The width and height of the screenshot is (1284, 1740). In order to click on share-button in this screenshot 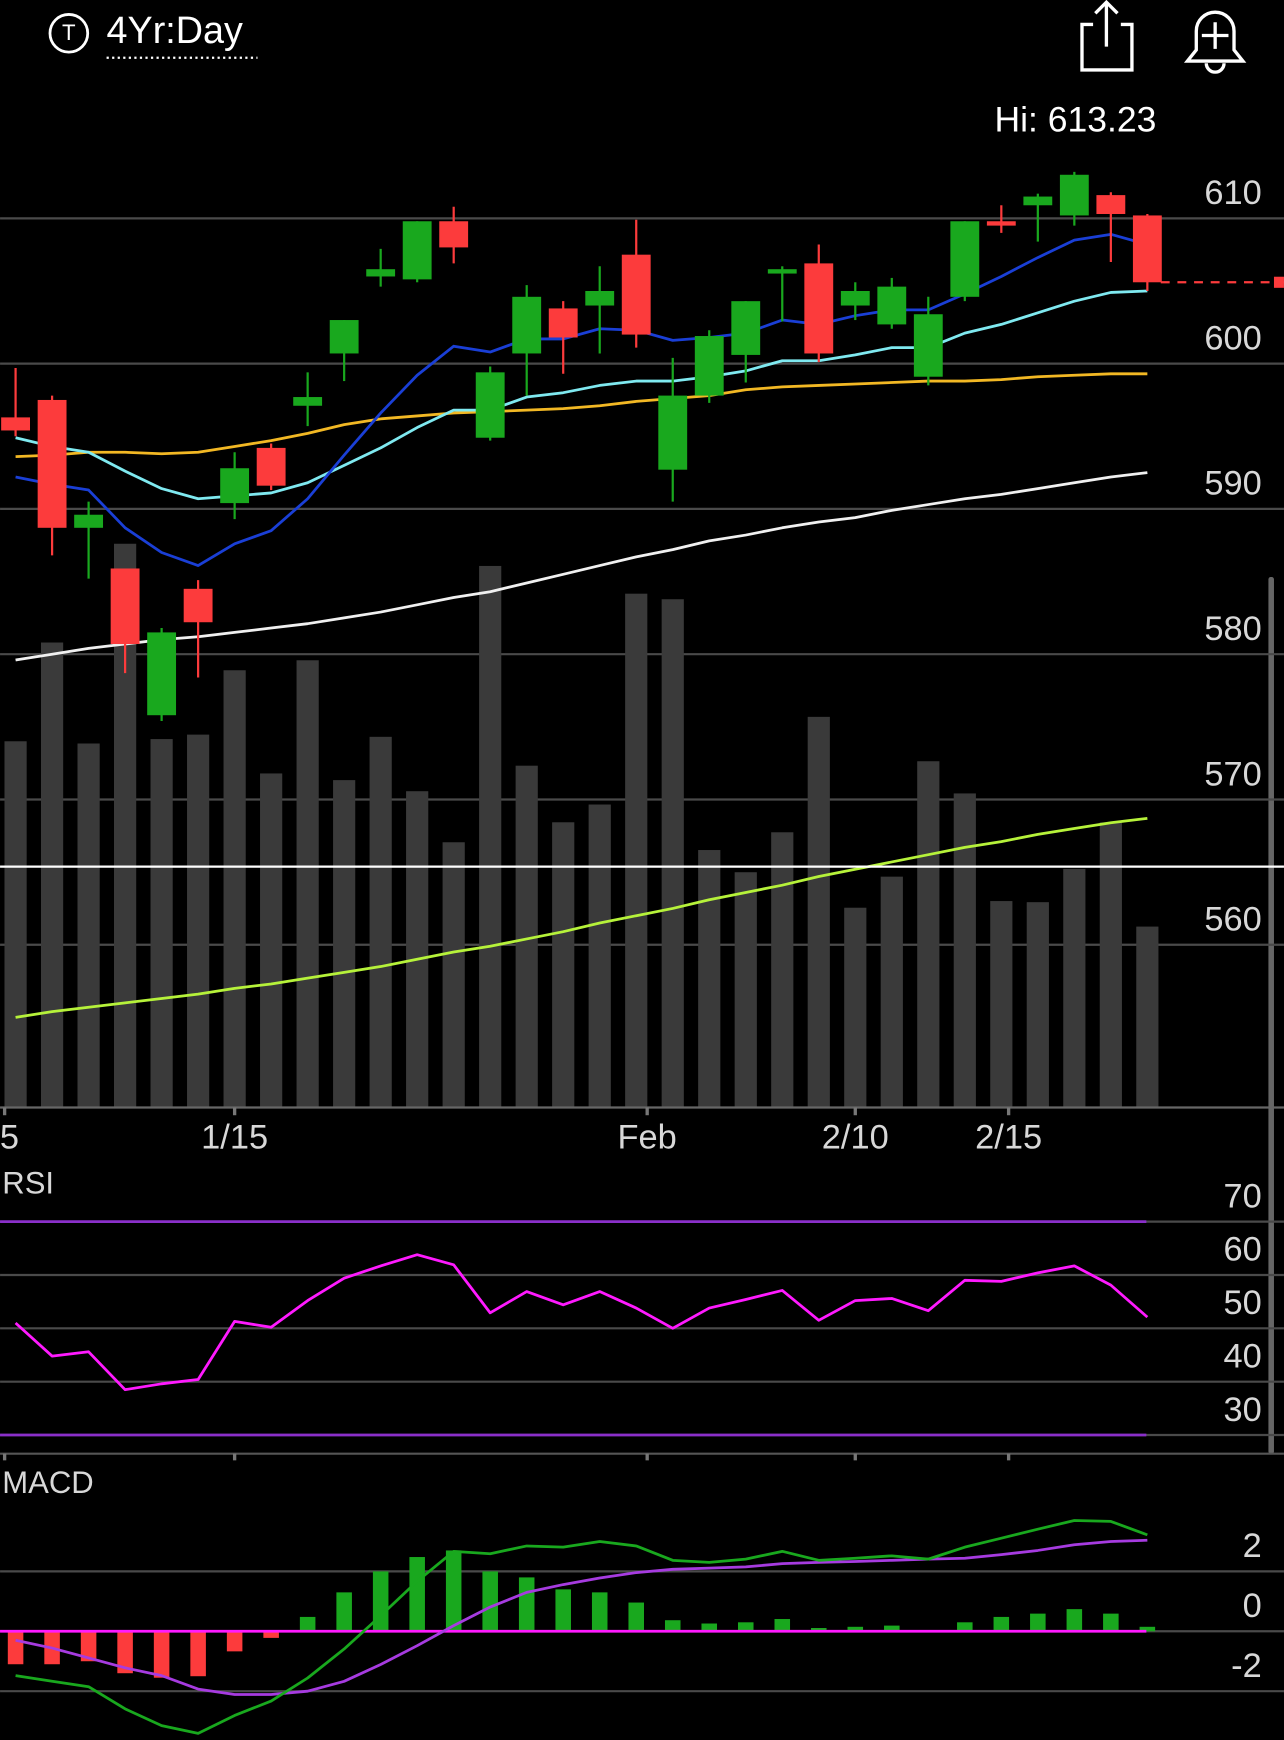, I will do `click(1107, 36)`.